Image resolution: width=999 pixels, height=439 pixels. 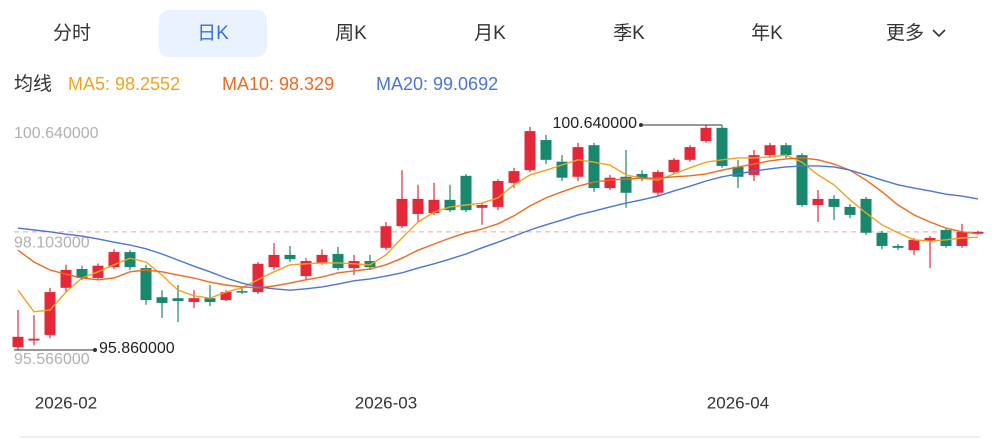 I want to click on tab: 年K, so click(x=767, y=33).